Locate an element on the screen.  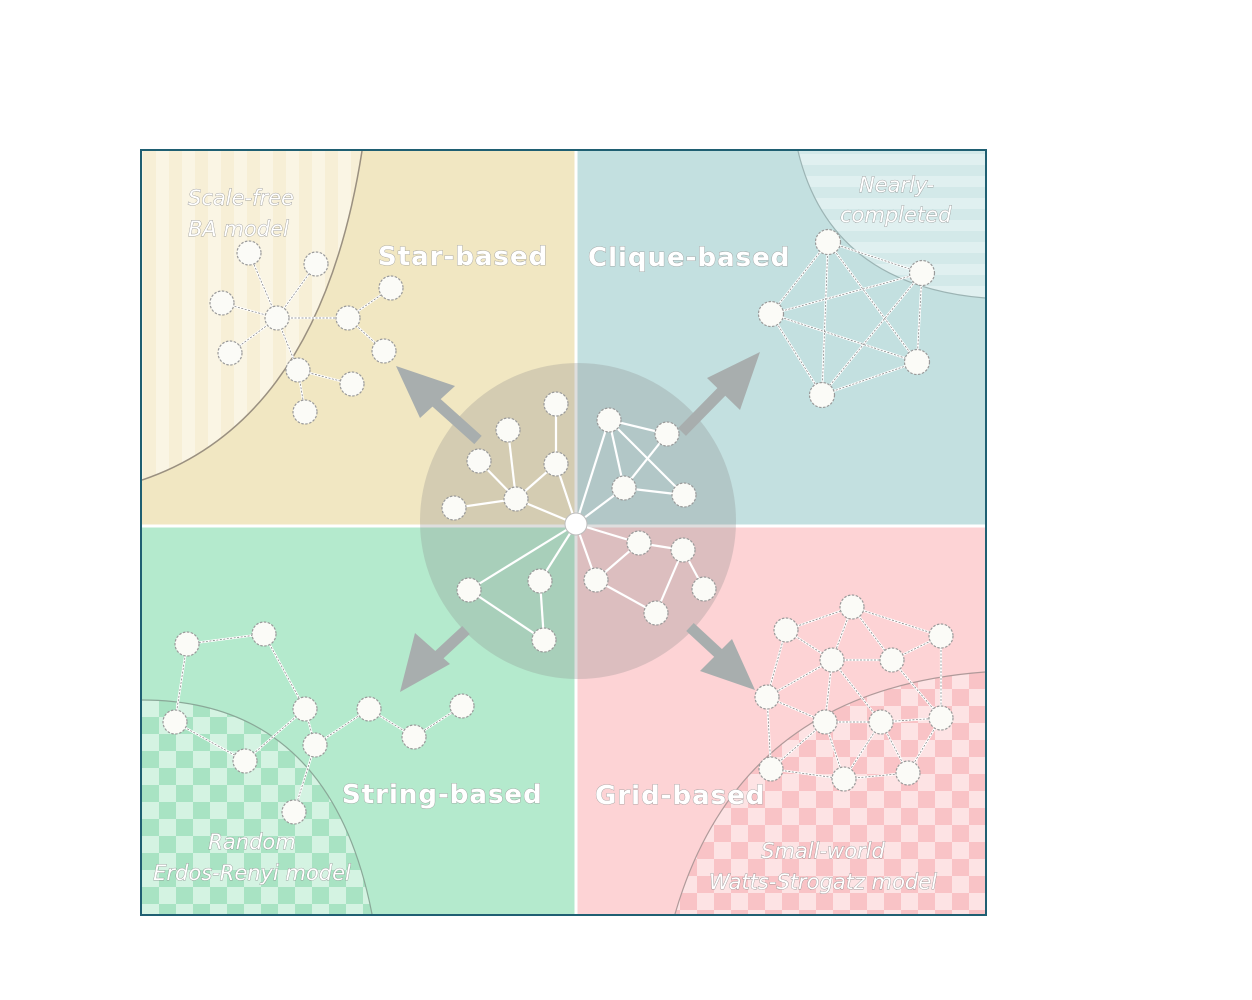
random-label-line2: Erdos-Renyi model is located at coordinates (252, 873).